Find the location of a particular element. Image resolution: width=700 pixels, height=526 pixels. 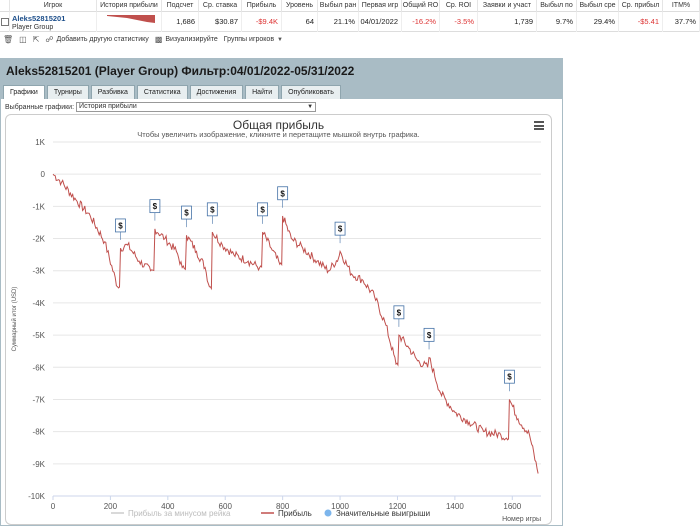

legend-rake-label: Прибыль за минусом рейка is located at coordinates (179, 513).